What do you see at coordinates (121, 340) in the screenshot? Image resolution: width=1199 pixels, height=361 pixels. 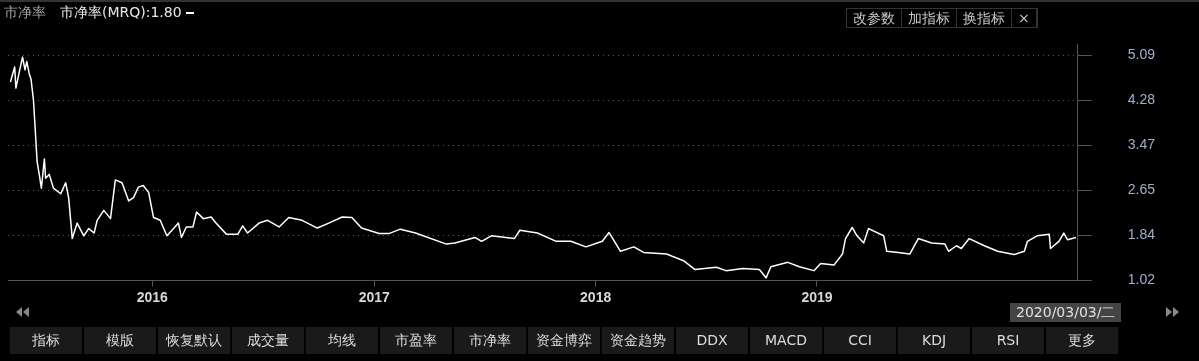 I see `text: 模版` at bounding box center [121, 340].